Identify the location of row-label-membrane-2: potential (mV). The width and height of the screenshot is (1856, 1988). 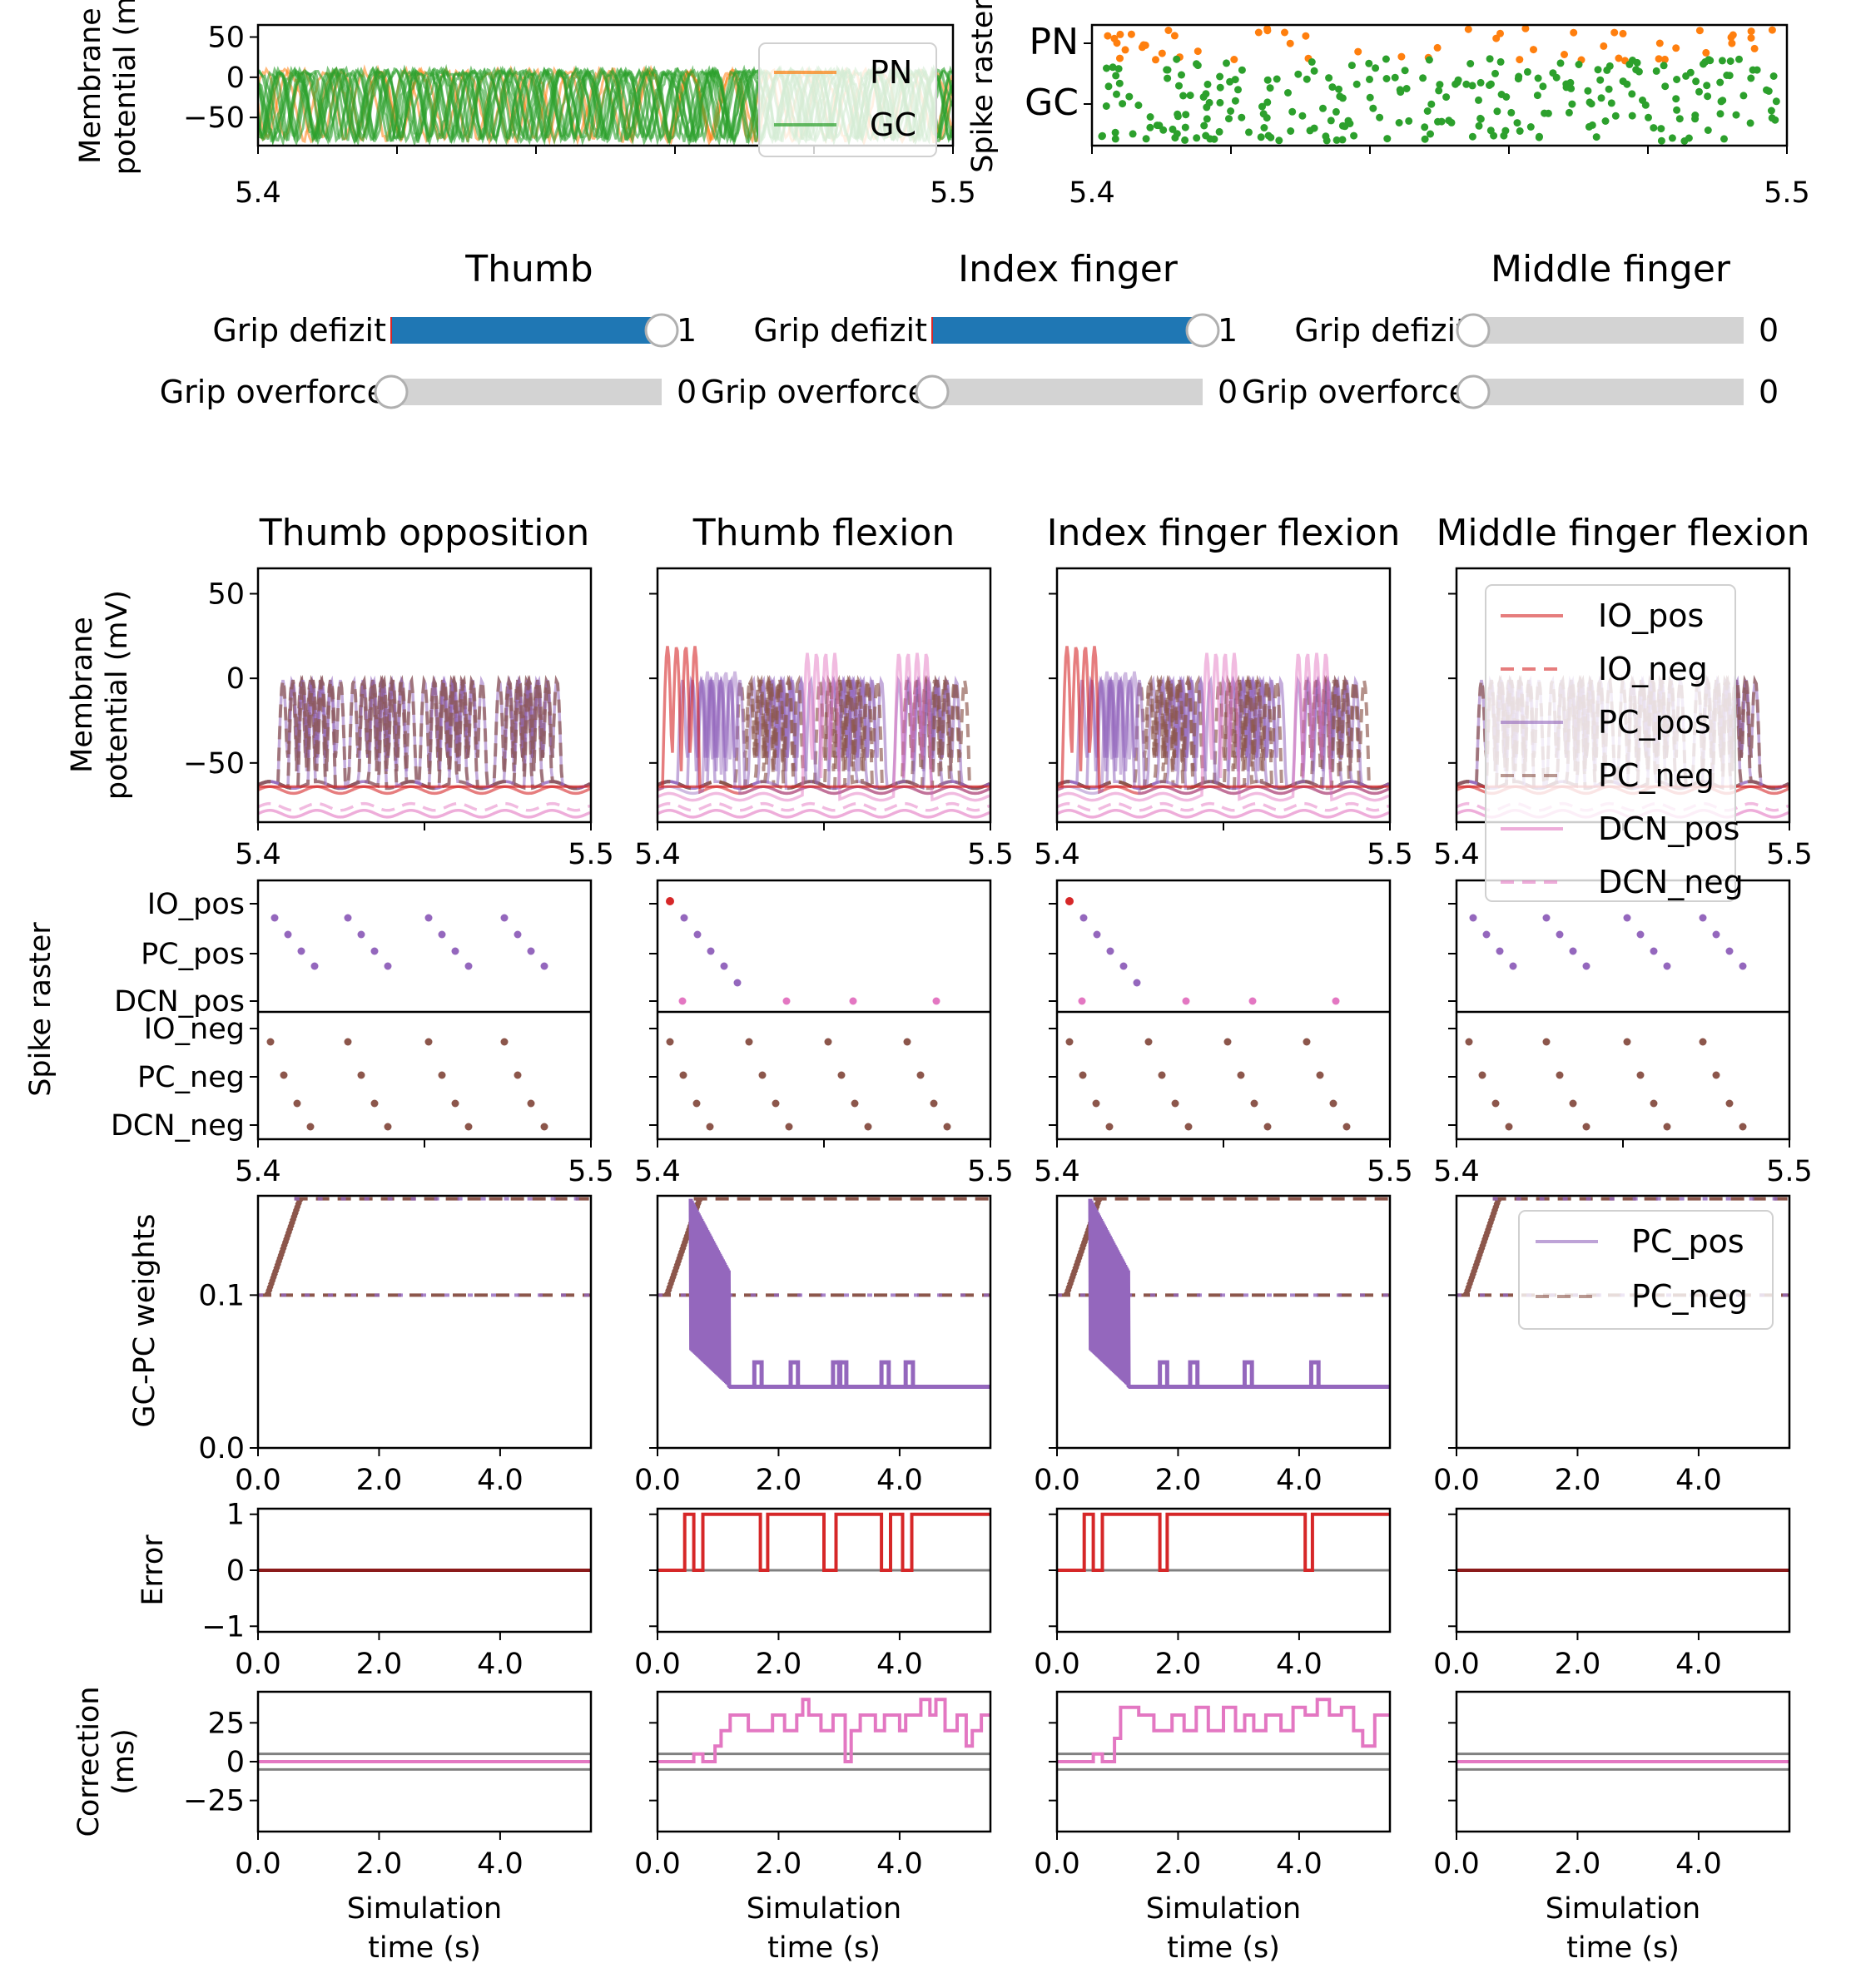
(118, 695).